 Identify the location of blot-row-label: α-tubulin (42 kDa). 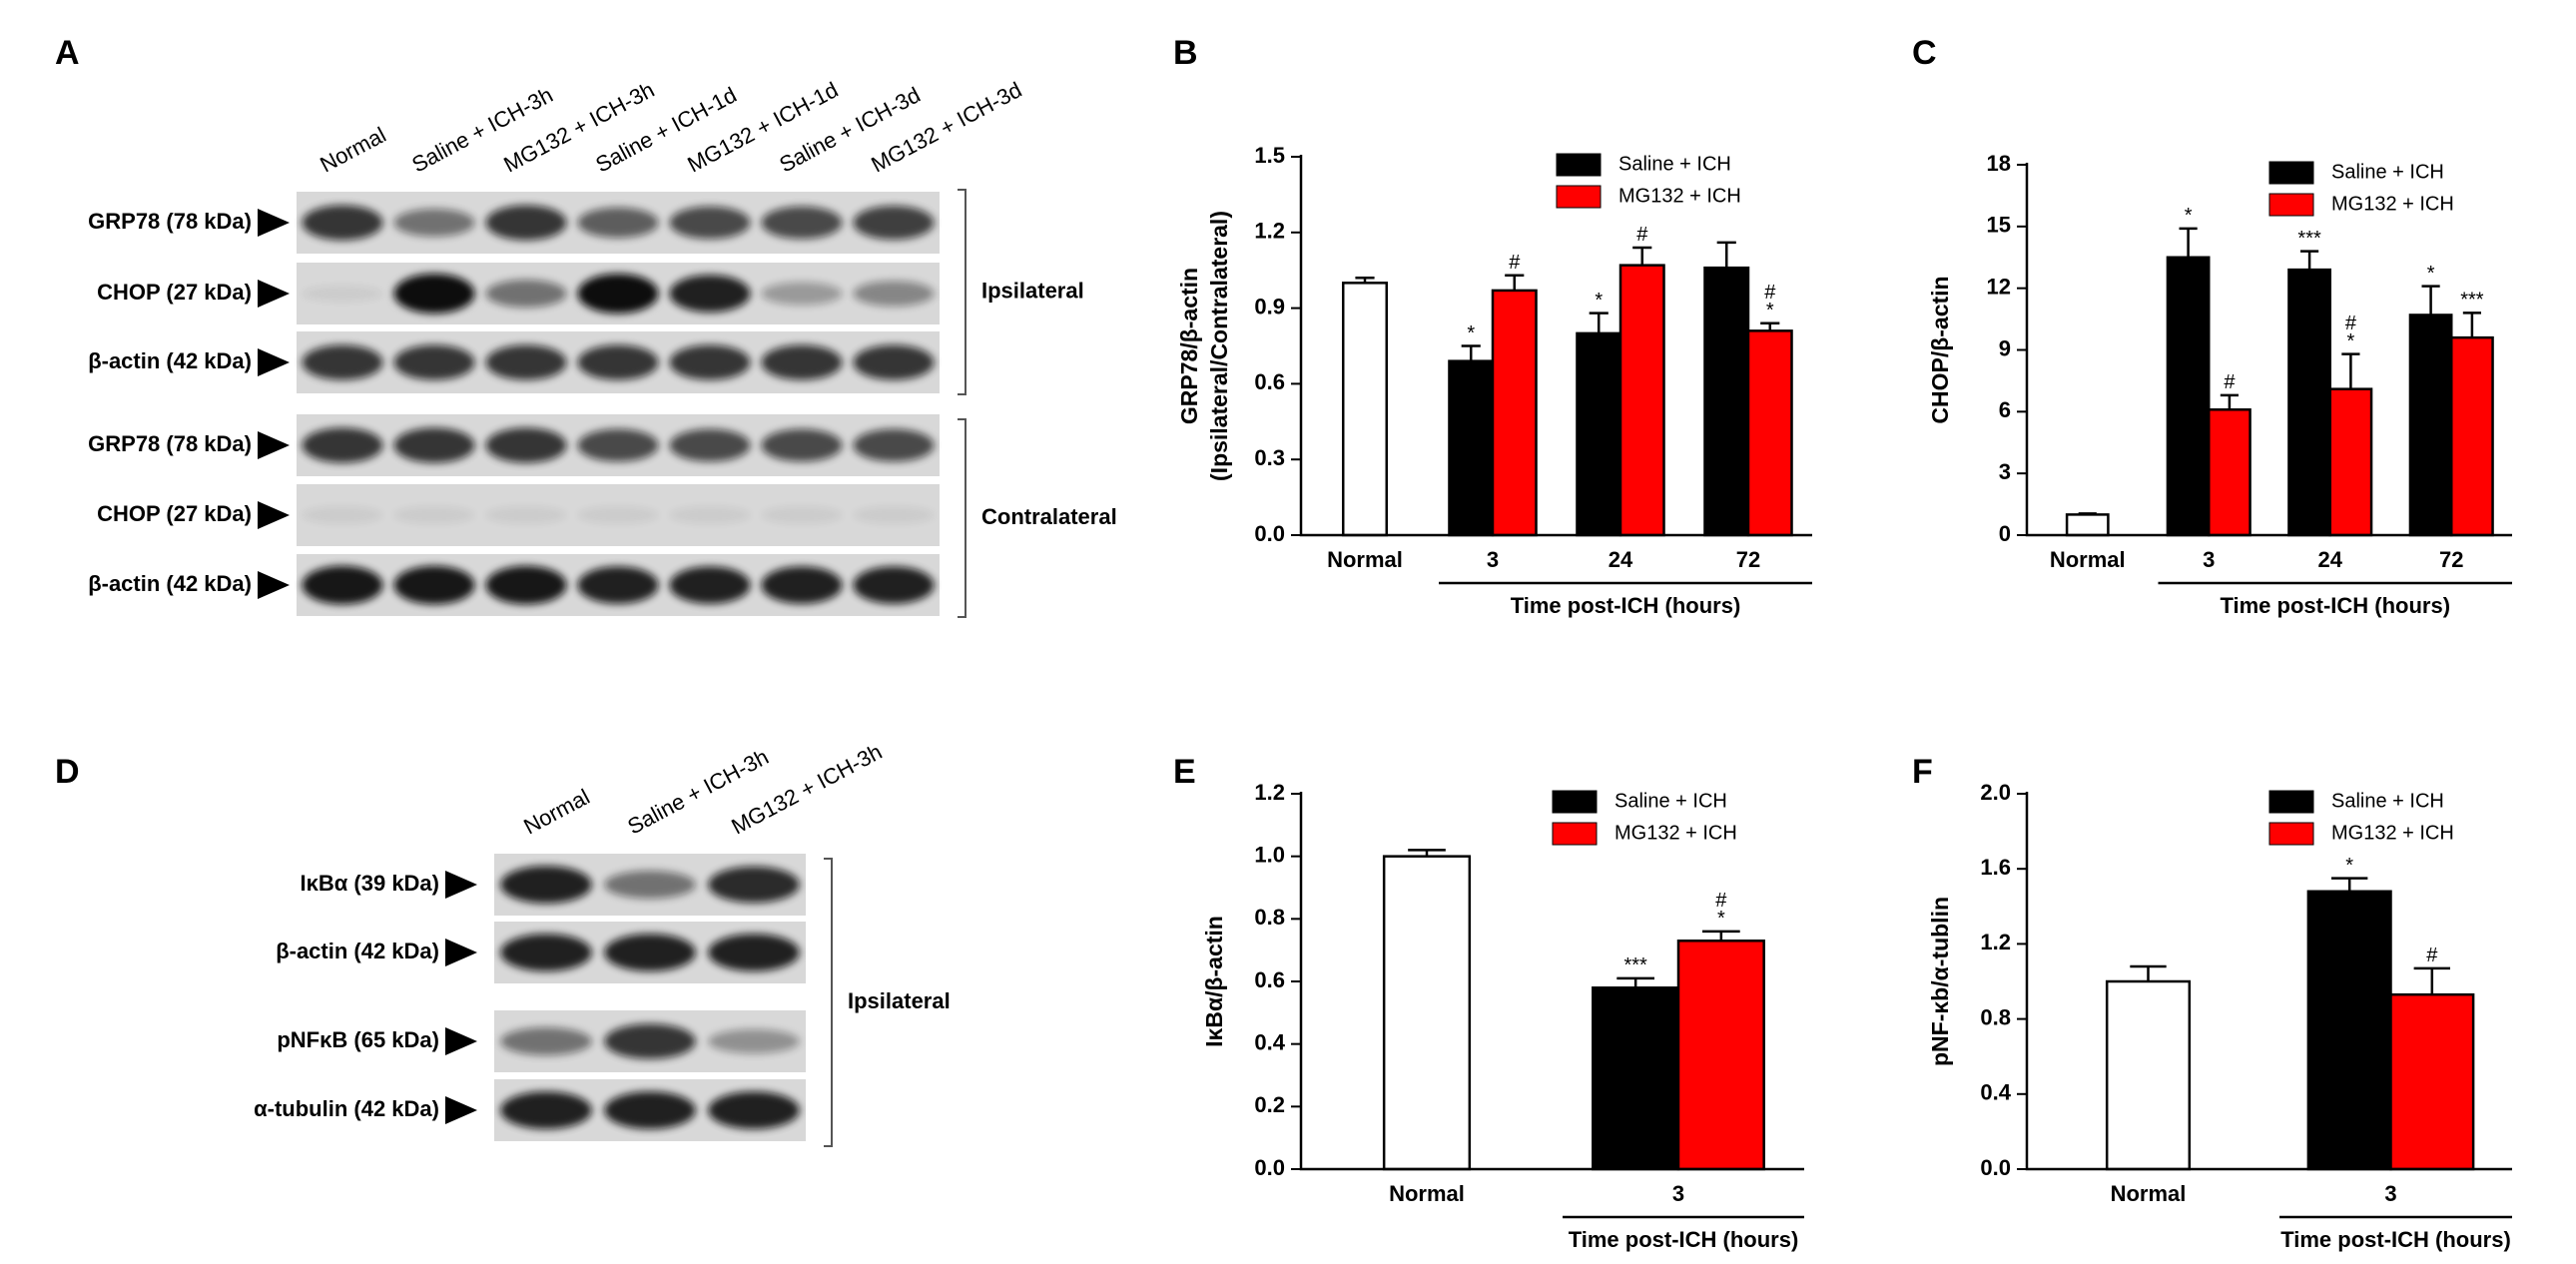
(346, 1108).